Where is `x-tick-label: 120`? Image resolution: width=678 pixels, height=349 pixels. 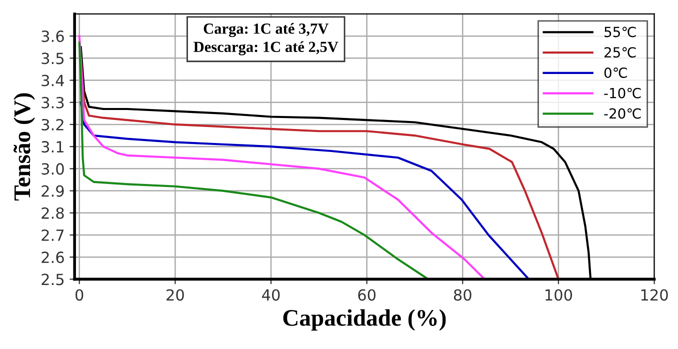
x-tick-label: 120 is located at coordinates (654, 295).